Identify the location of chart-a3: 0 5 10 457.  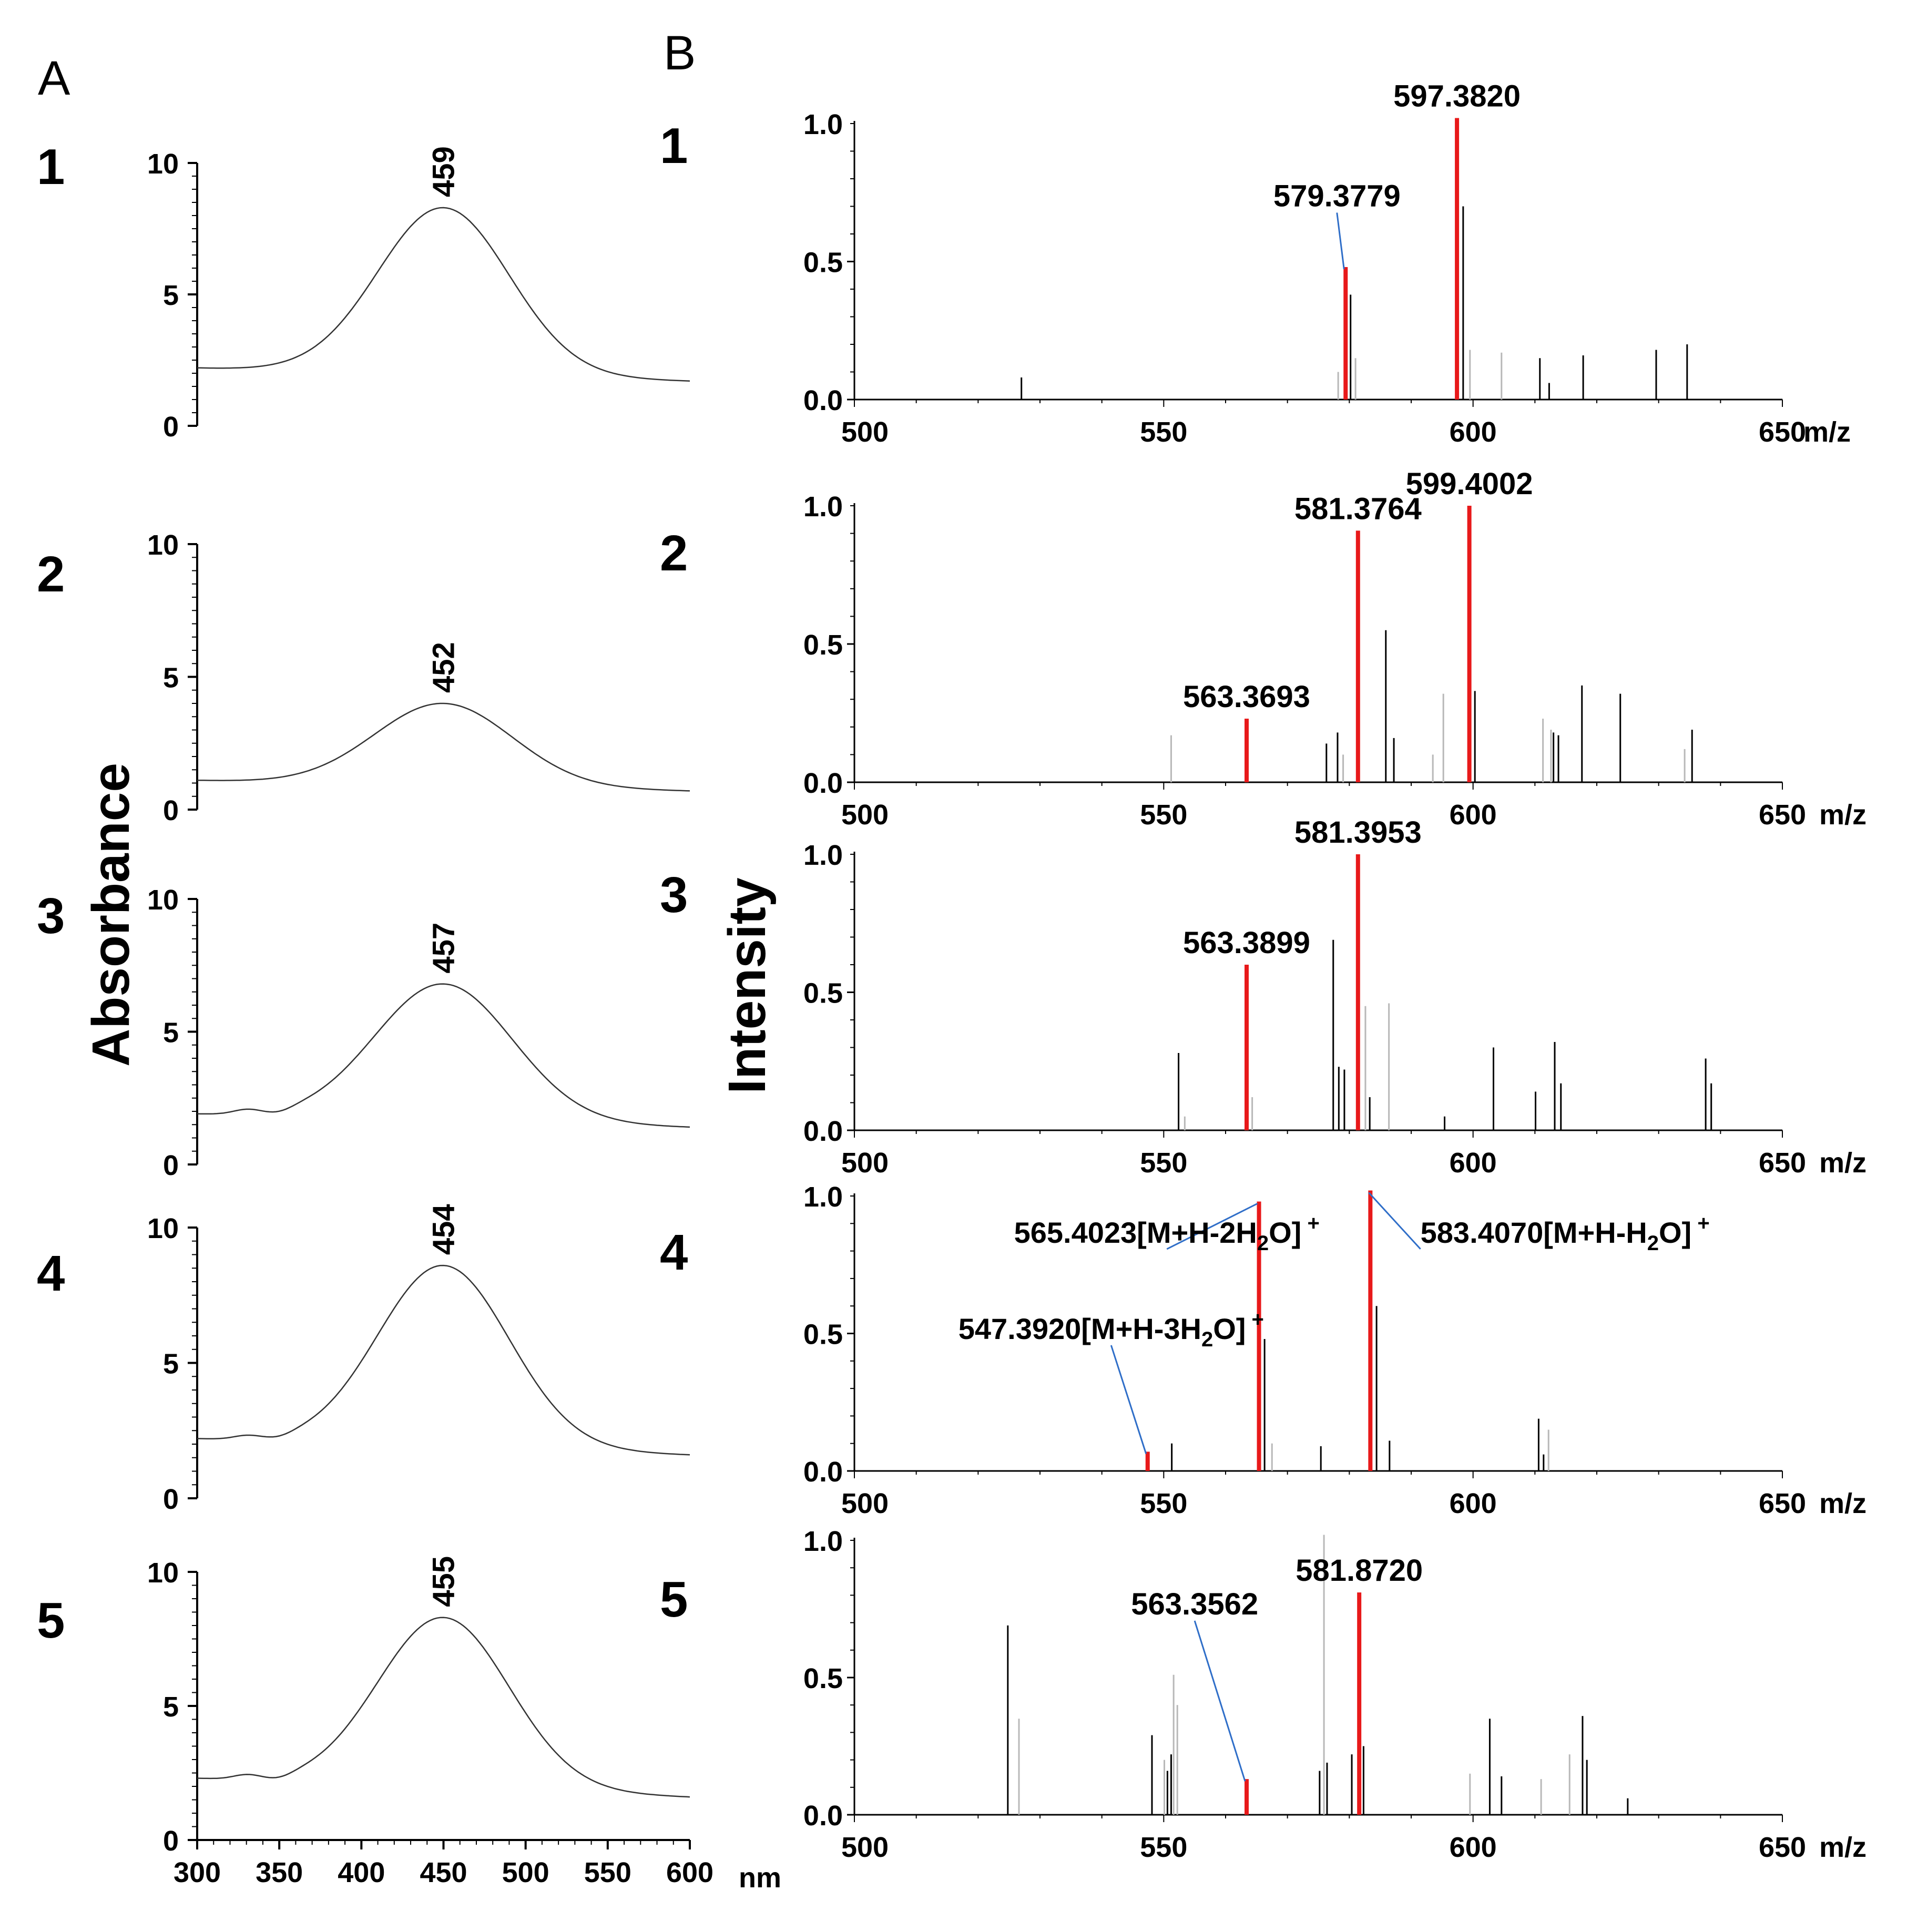
(418, 1032).